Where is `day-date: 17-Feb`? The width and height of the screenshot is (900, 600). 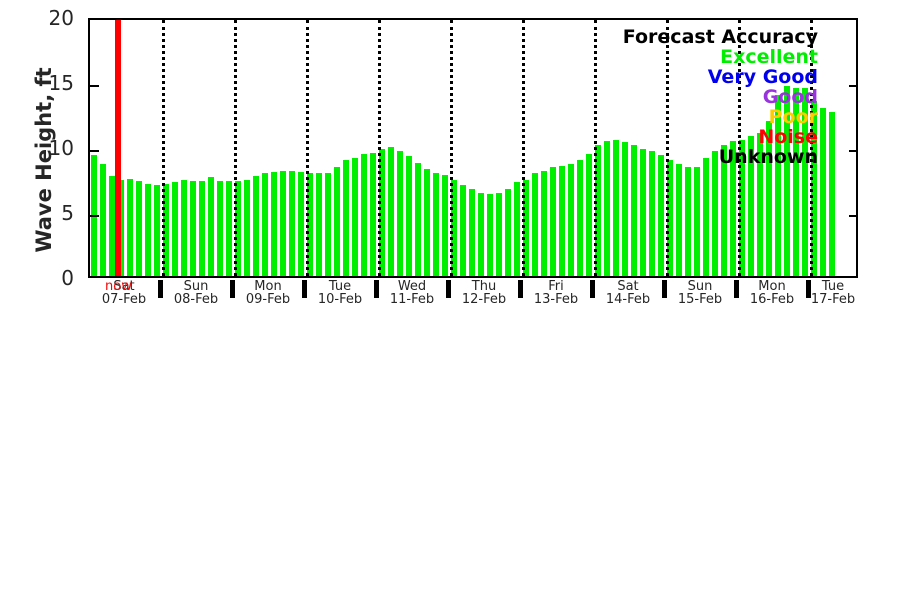
day-date: 17-Feb is located at coordinates (833, 299).